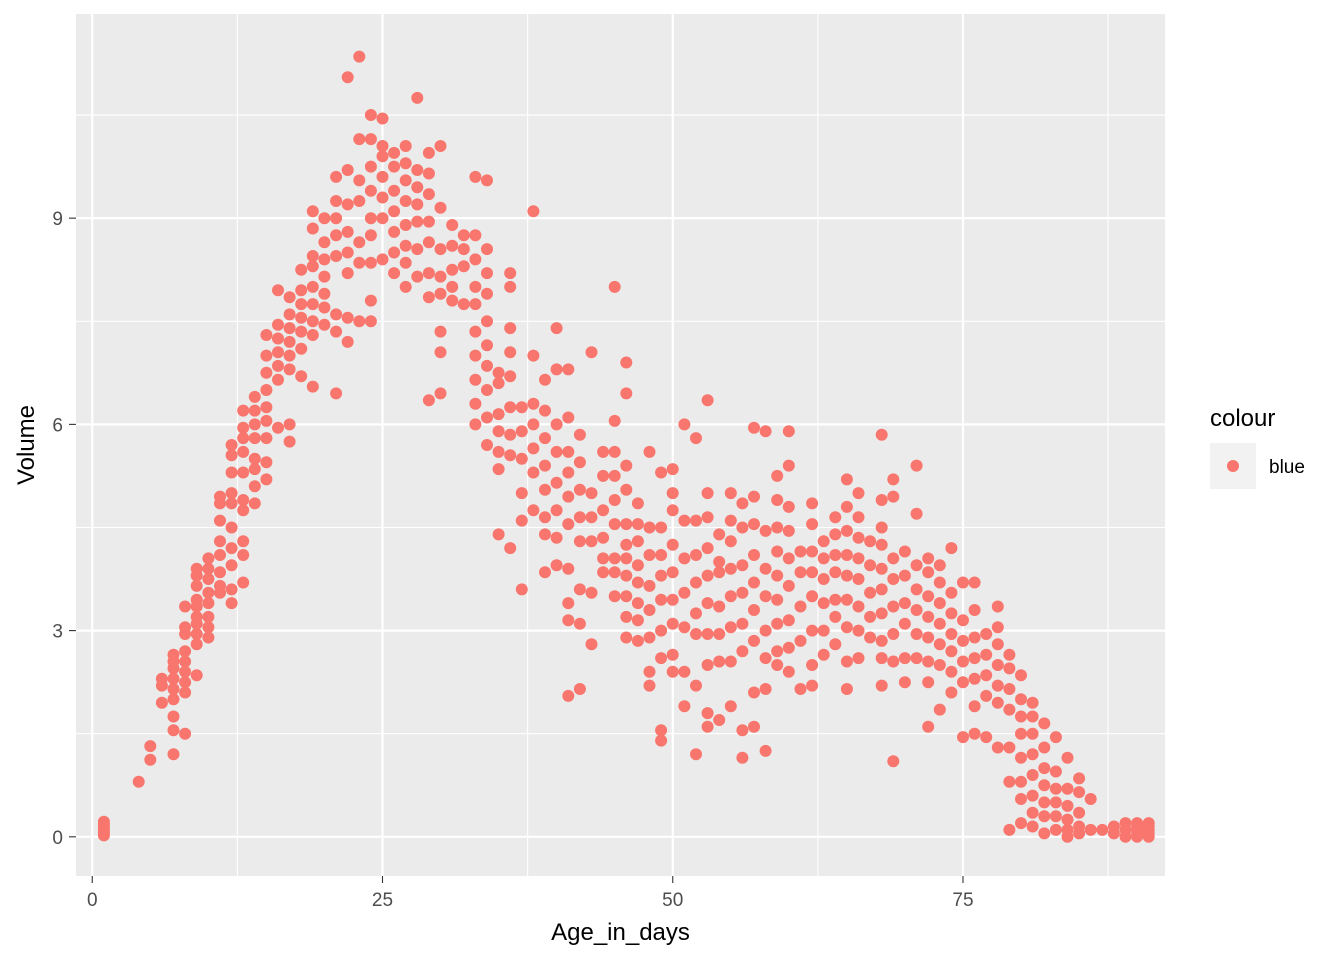  Describe the element at coordinates (620, 932) in the screenshot. I see `x-axis-title: Age_in_days` at that location.